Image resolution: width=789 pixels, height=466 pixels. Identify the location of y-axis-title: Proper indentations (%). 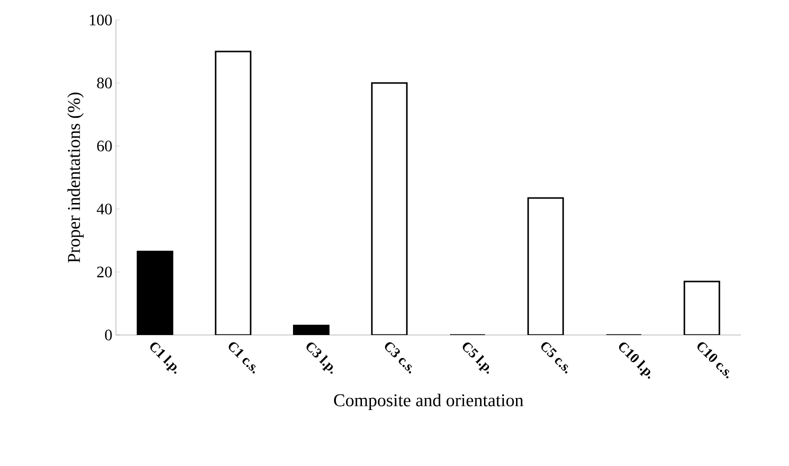
(75, 177).